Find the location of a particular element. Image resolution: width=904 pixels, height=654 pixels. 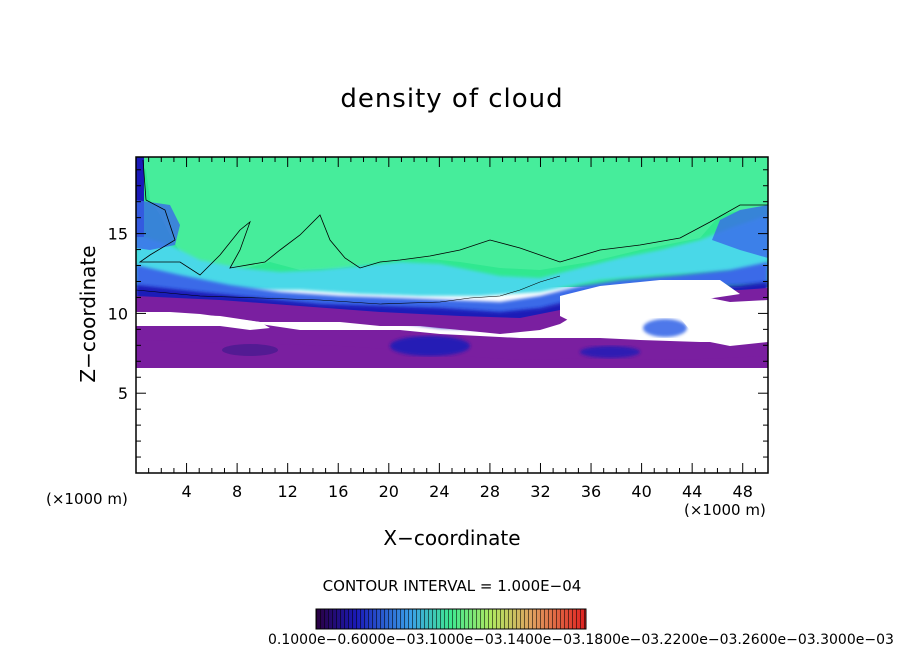

x-tick-label: 40 is located at coordinates (641, 491).